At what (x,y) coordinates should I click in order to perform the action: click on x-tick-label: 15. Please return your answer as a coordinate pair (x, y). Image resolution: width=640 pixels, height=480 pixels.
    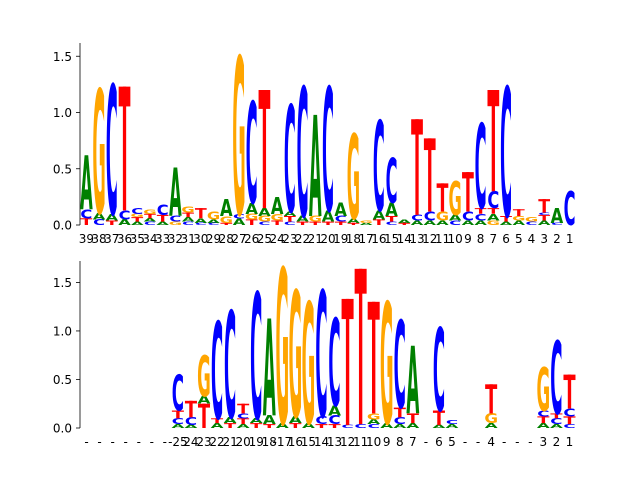
    Looking at the image, I should click on (391, 239).